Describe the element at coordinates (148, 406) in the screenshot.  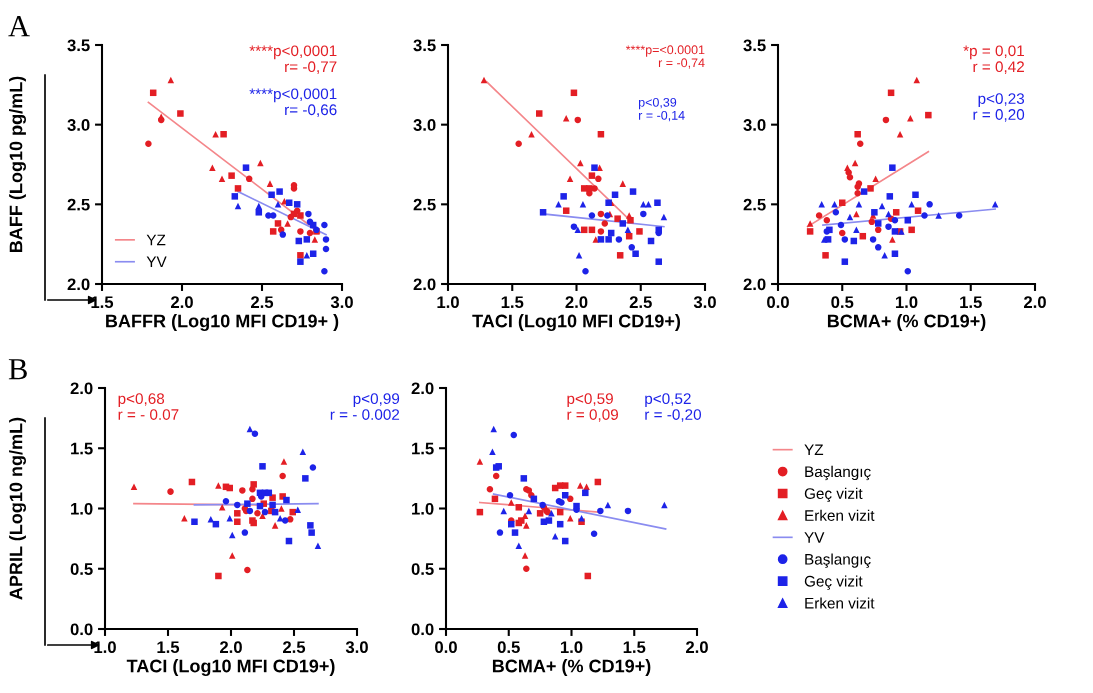
I see `annotation: p<0,68 r = - 0.07` at that location.